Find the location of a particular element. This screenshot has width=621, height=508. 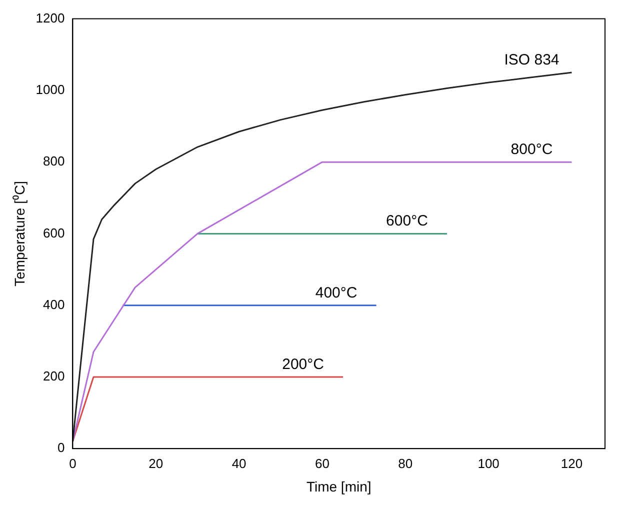

y-tick-label: 0 is located at coordinates (61, 448).